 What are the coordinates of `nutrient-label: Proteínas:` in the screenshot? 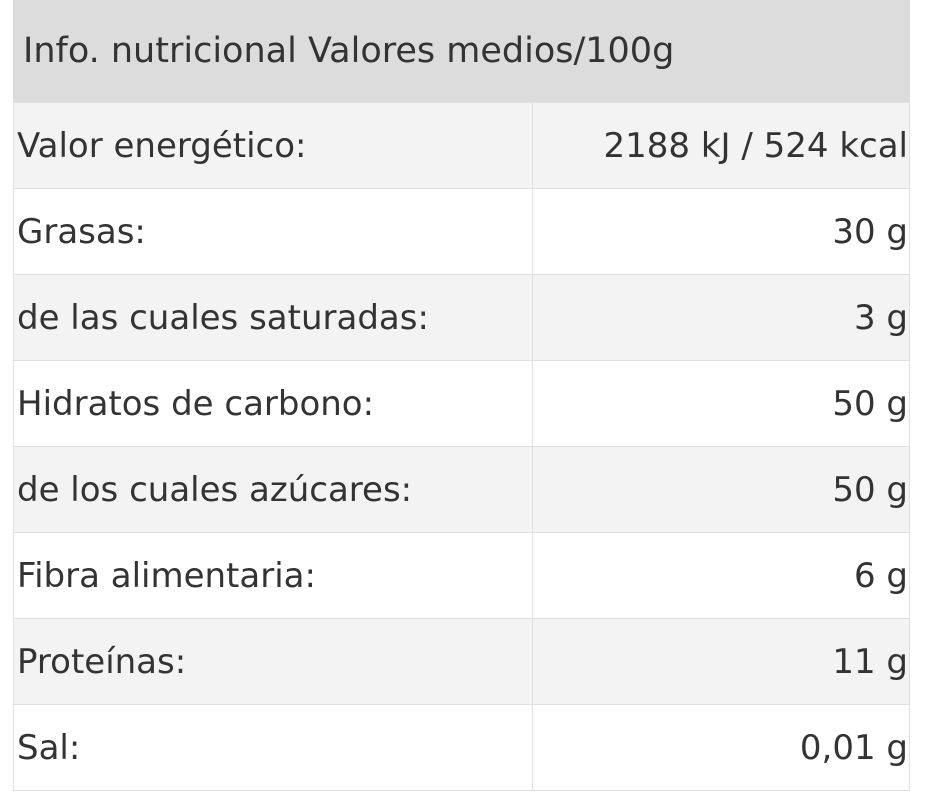 It's located at (273, 661).